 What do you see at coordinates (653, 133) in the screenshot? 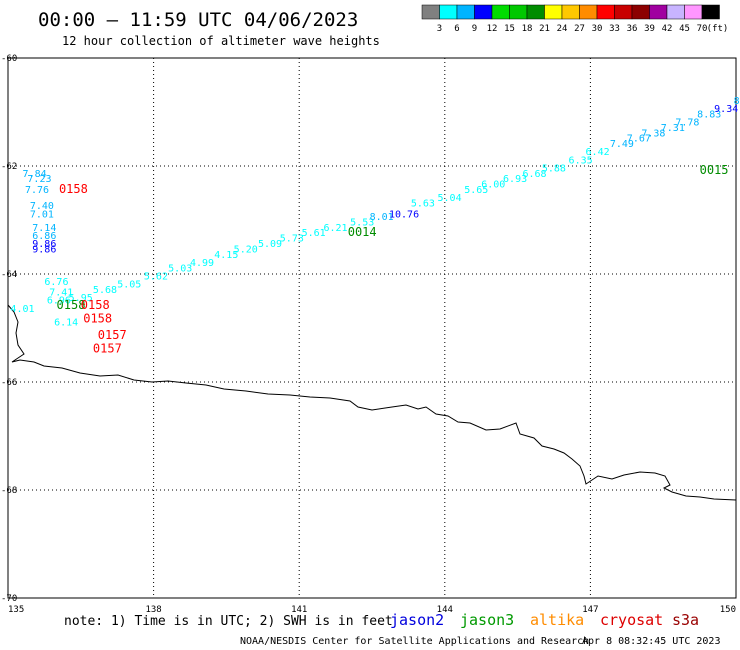
I see `wave-height-label: 7.38` at bounding box center [653, 133].